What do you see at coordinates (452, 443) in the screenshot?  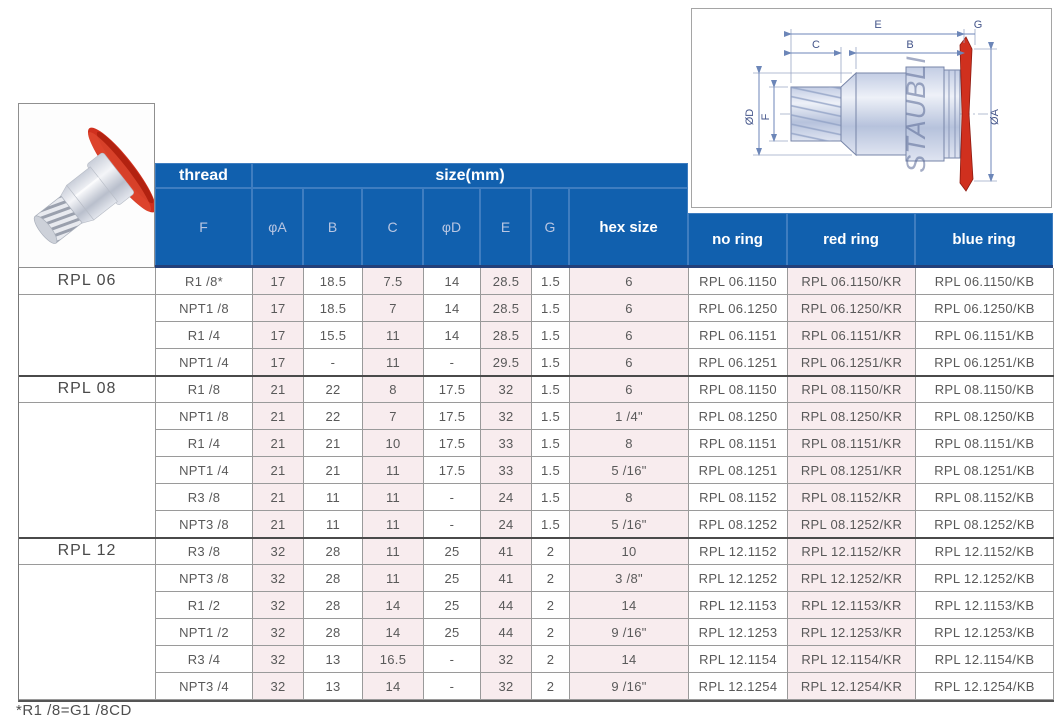 I see `dim-phi-d-cell: 17.5` at bounding box center [452, 443].